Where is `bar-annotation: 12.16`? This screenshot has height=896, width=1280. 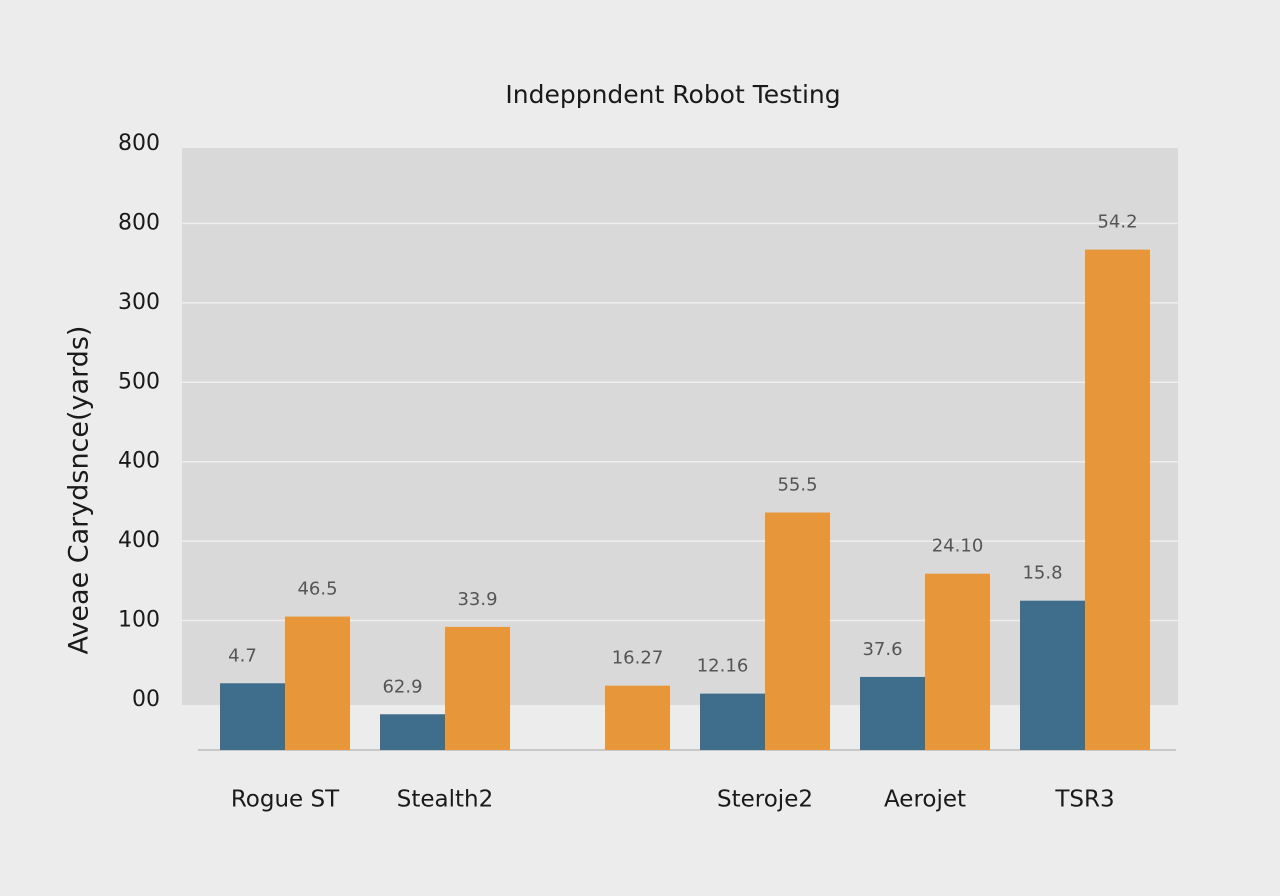
bar-annotation: 12.16 is located at coordinates (723, 666).